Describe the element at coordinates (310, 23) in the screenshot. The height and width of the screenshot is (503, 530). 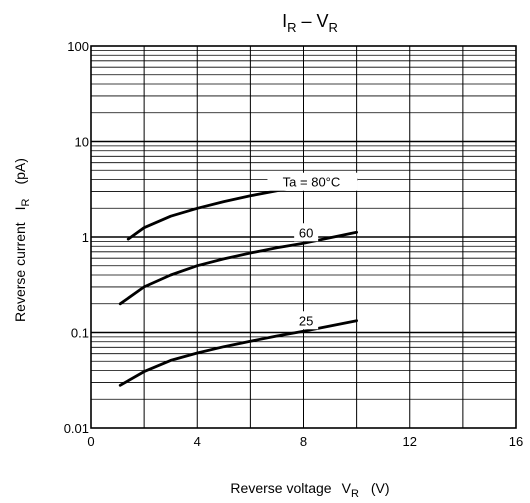
I see `chart-title: IR – VR` at that location.